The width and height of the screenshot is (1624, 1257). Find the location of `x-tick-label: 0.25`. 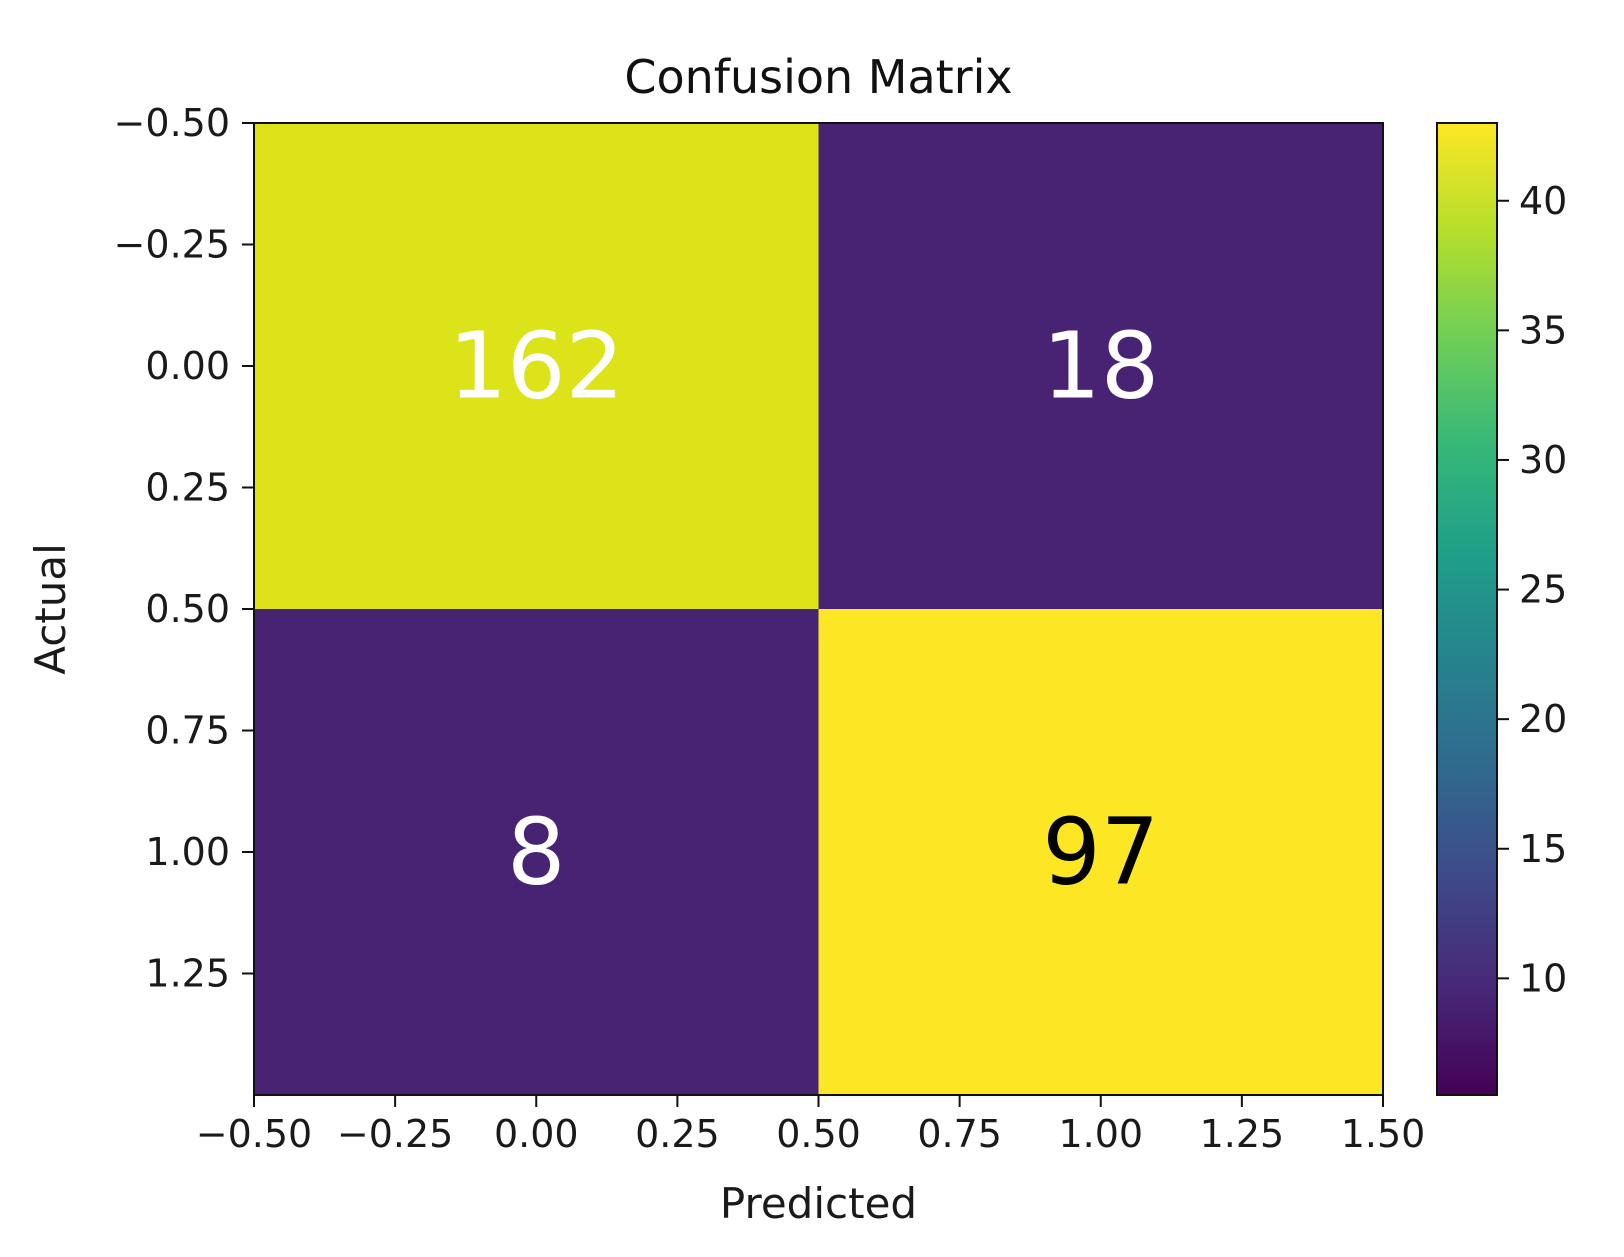

x-tick-label: 0.25 is located at coordinates (677, 1134).